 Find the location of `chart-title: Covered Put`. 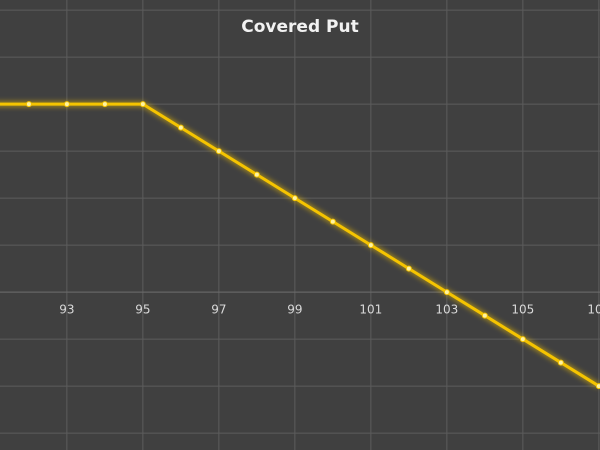

chart-title: Covered Put is located at coordinates (299, 27).